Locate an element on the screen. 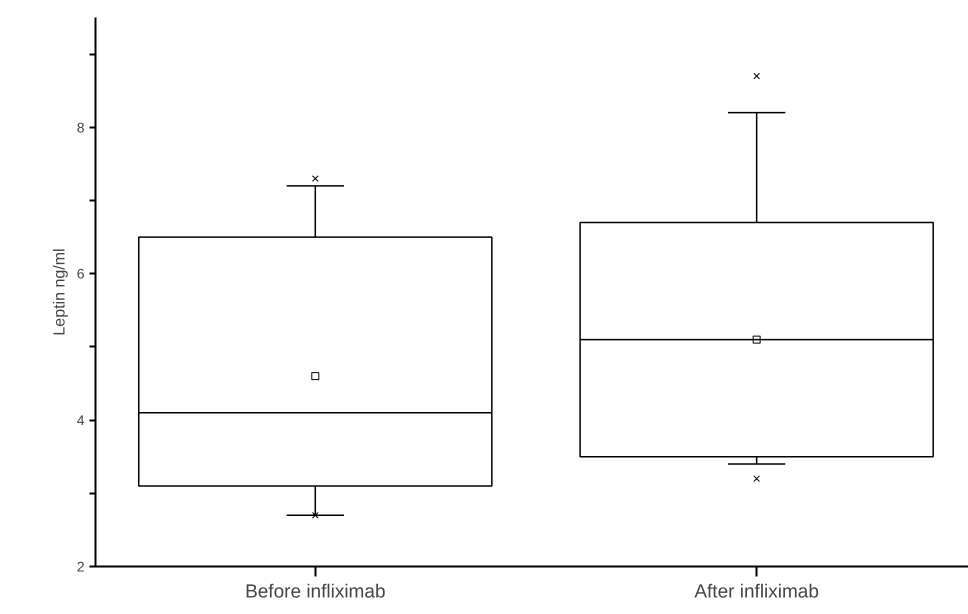 The height and width of the screenshot is (614, 968). y-tick-label: 2 is located at coordinates (80, 566).